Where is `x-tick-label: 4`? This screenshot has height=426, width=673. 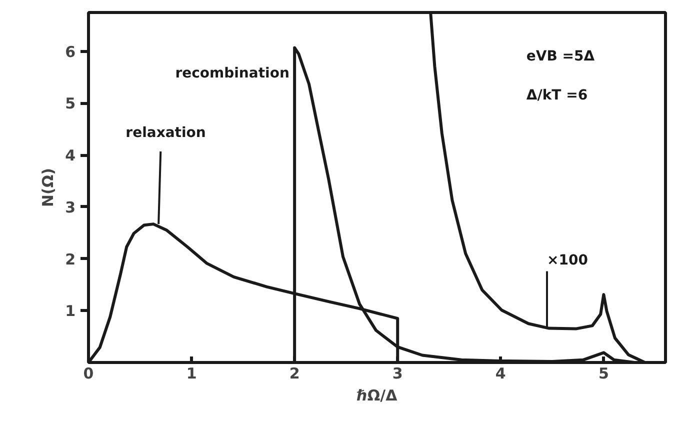 x-tick-label: 4 is located at coordinates (500, 373).